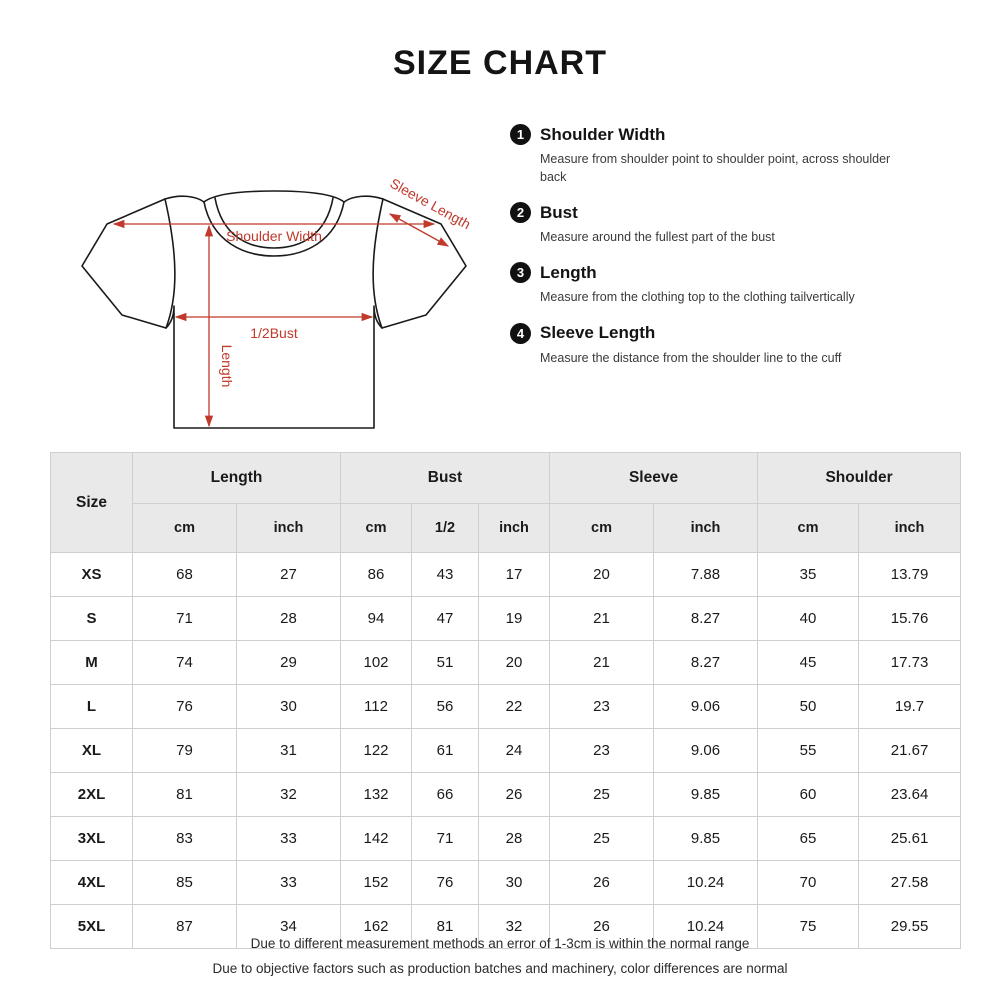 This screenshot has width=1000, height=1000. Describe the element at coordinates (559, 212) in the screenshot. I see `legend-item-title: Bust` at that location.